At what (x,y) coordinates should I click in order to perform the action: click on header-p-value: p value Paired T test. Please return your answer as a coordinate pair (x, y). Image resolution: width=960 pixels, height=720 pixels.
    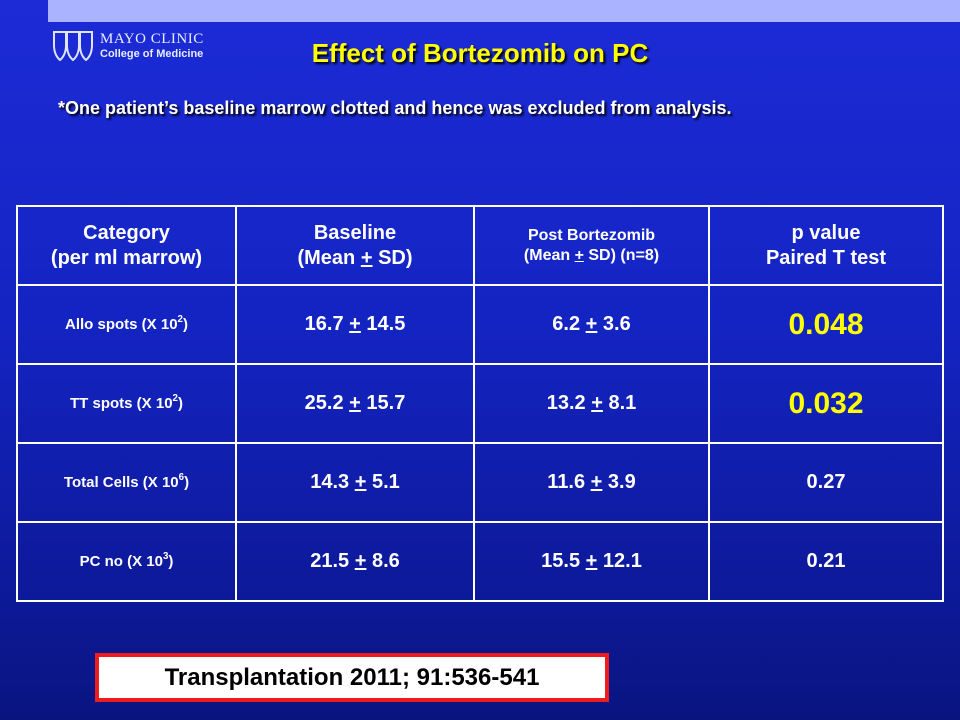
    Looking at the image, I should click on (826, 245).